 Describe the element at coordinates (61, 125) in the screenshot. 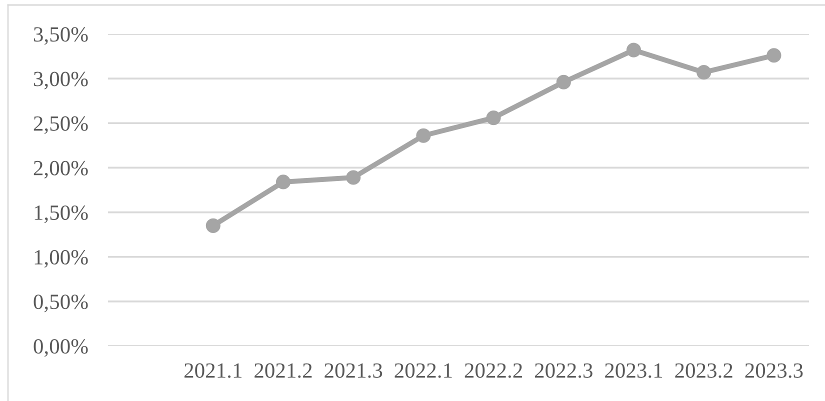

I see `y-tick-label: 2,50%` at that location.